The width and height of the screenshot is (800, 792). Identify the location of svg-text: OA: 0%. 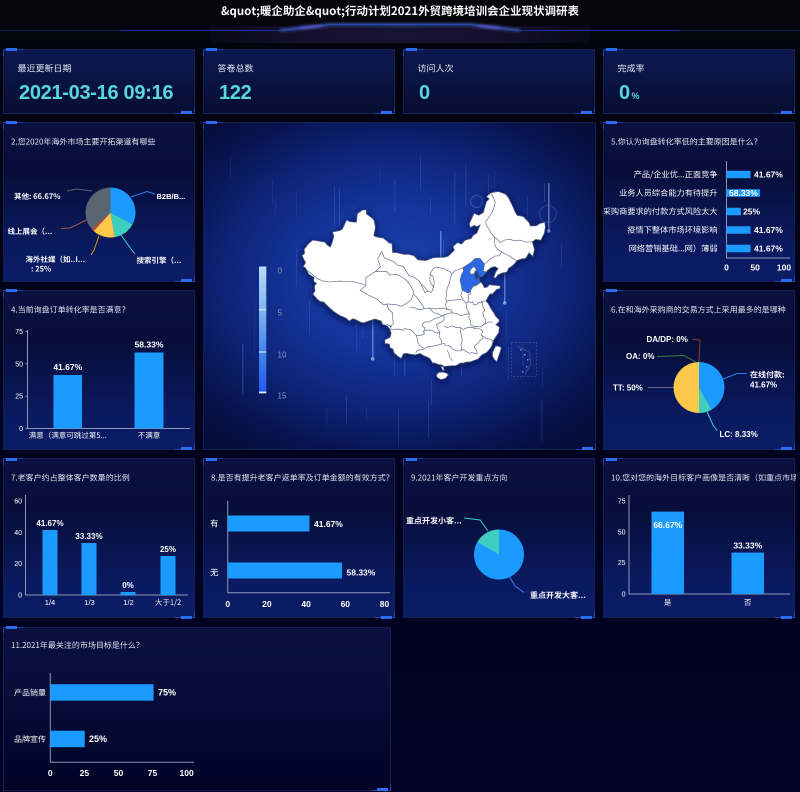
(640, 356).